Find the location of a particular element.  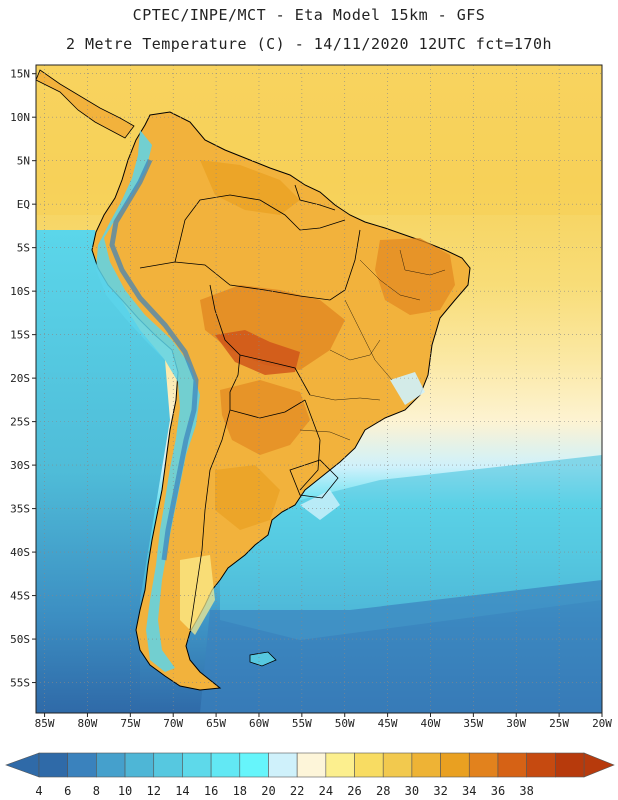

pampas-warm-zone is located at coordinates (247, 497).